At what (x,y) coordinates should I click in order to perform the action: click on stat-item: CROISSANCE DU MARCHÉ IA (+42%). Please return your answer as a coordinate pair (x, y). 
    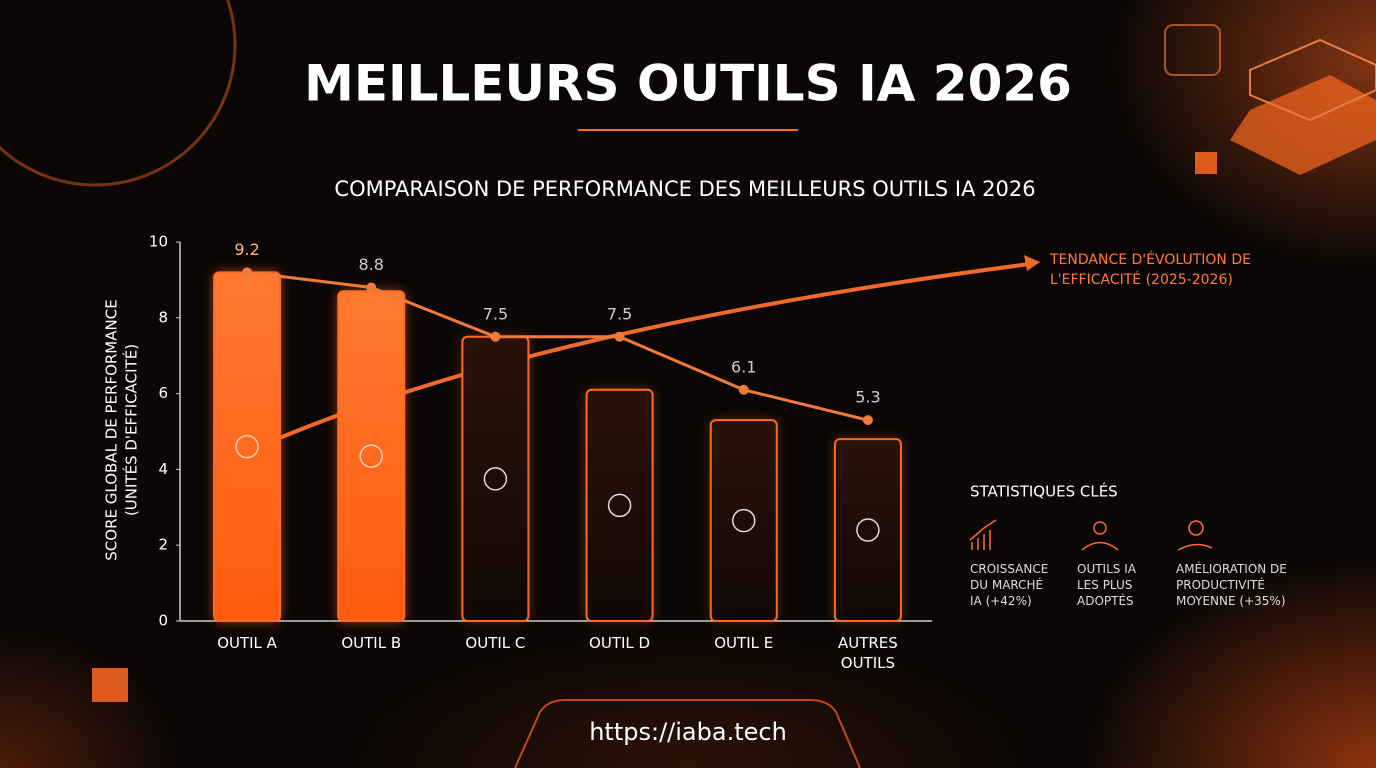
    Looking at the image, I should click on (1009, 585).